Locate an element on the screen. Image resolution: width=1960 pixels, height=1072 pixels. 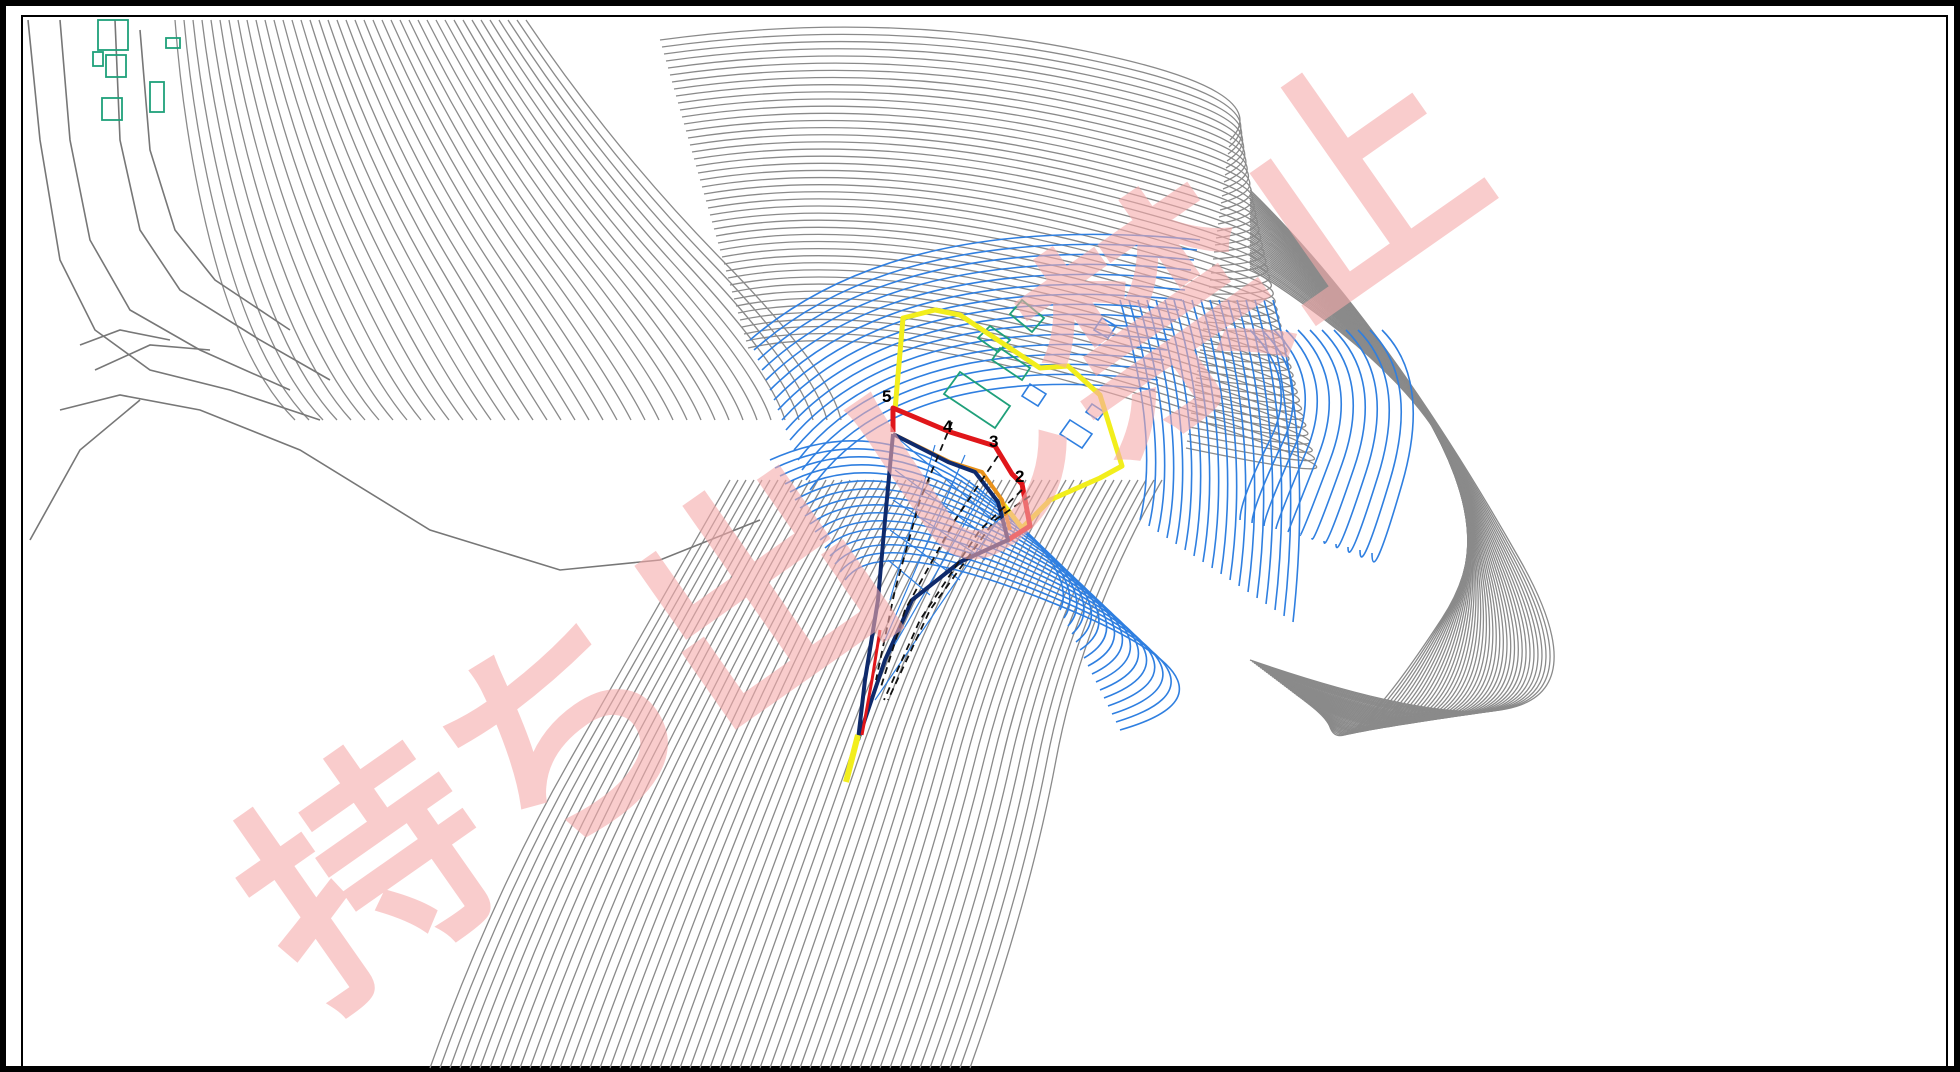
section-label-5: 5 is located at coordinates (886, 396).